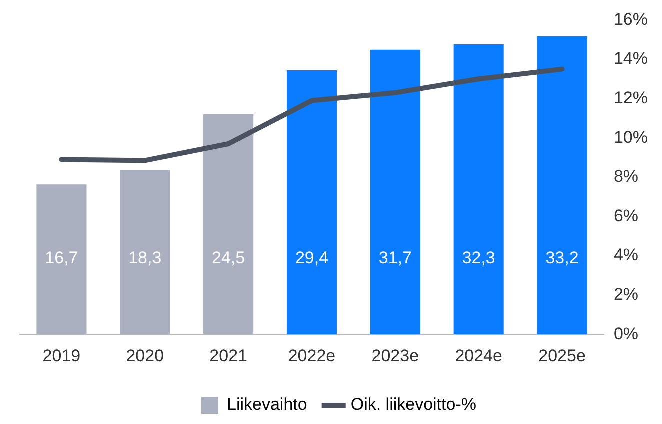  What do you see at coordinates (626, 255) in the screenshot?
I see `y2-tick-label: 4%` at bounding box center [626, 255].